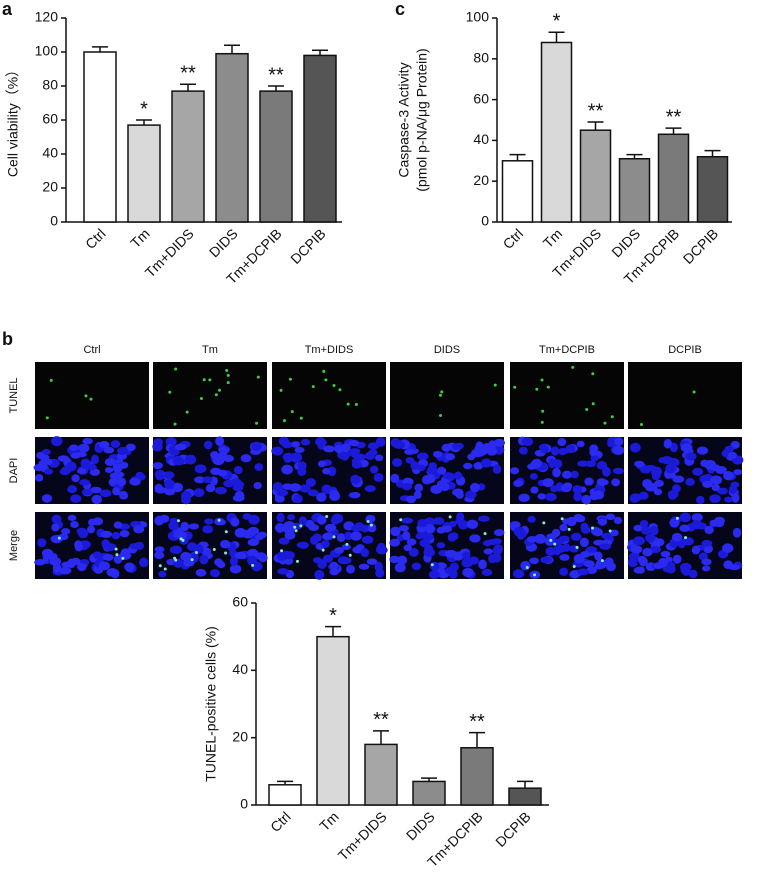  Describe the element at coordinates (567, 395) in the screenshot. I see `micrograph-background` at that location.